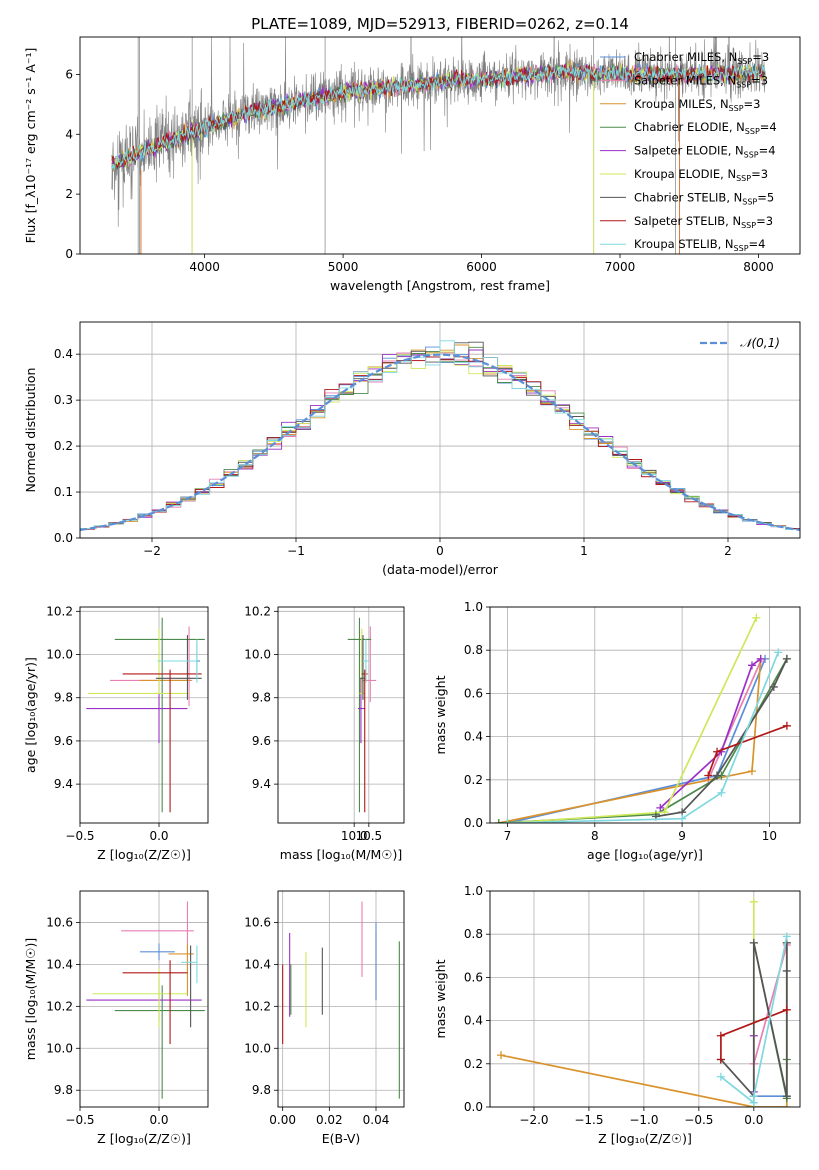 This screenshot has height=1170, width=819. I want to click on x-tick-label: 7000, so click(620, 267).